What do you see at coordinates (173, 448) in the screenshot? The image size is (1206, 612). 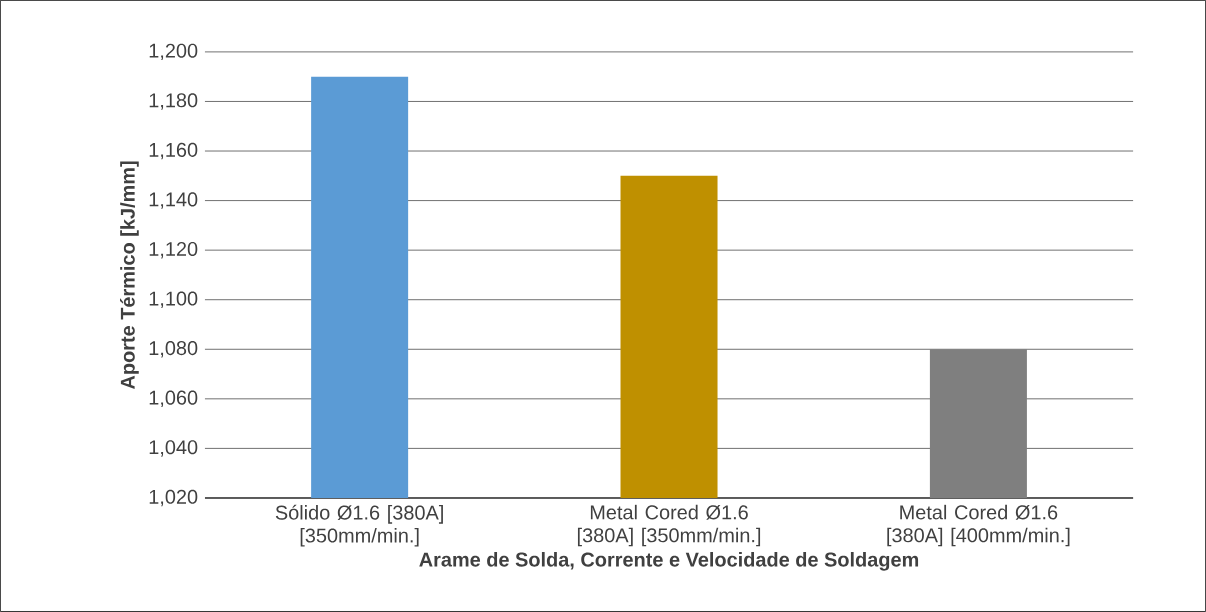 I see `y-tick-label: 1,040` at bounding box center [173, 448].